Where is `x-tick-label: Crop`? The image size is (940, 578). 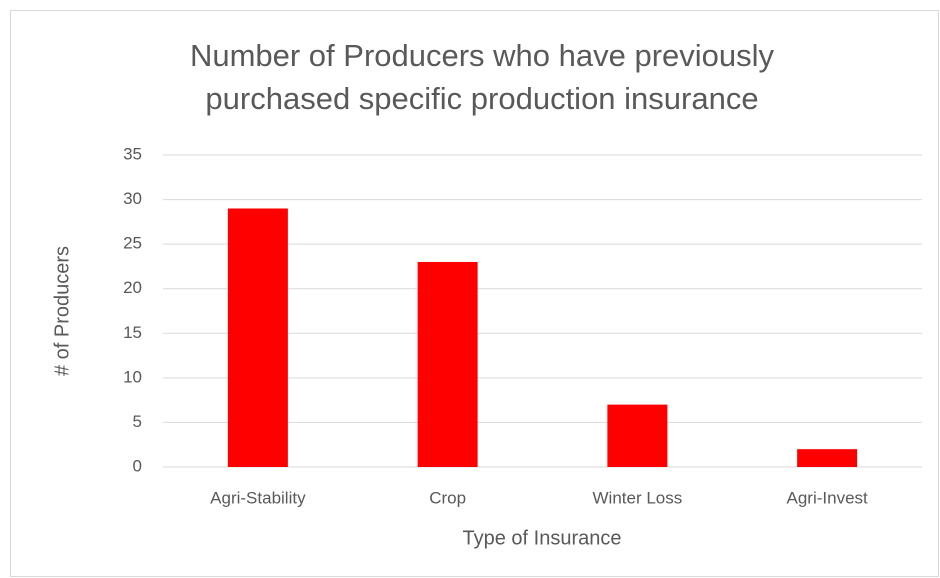
x-tick-label: Crop is located at coordinates (447, 497).